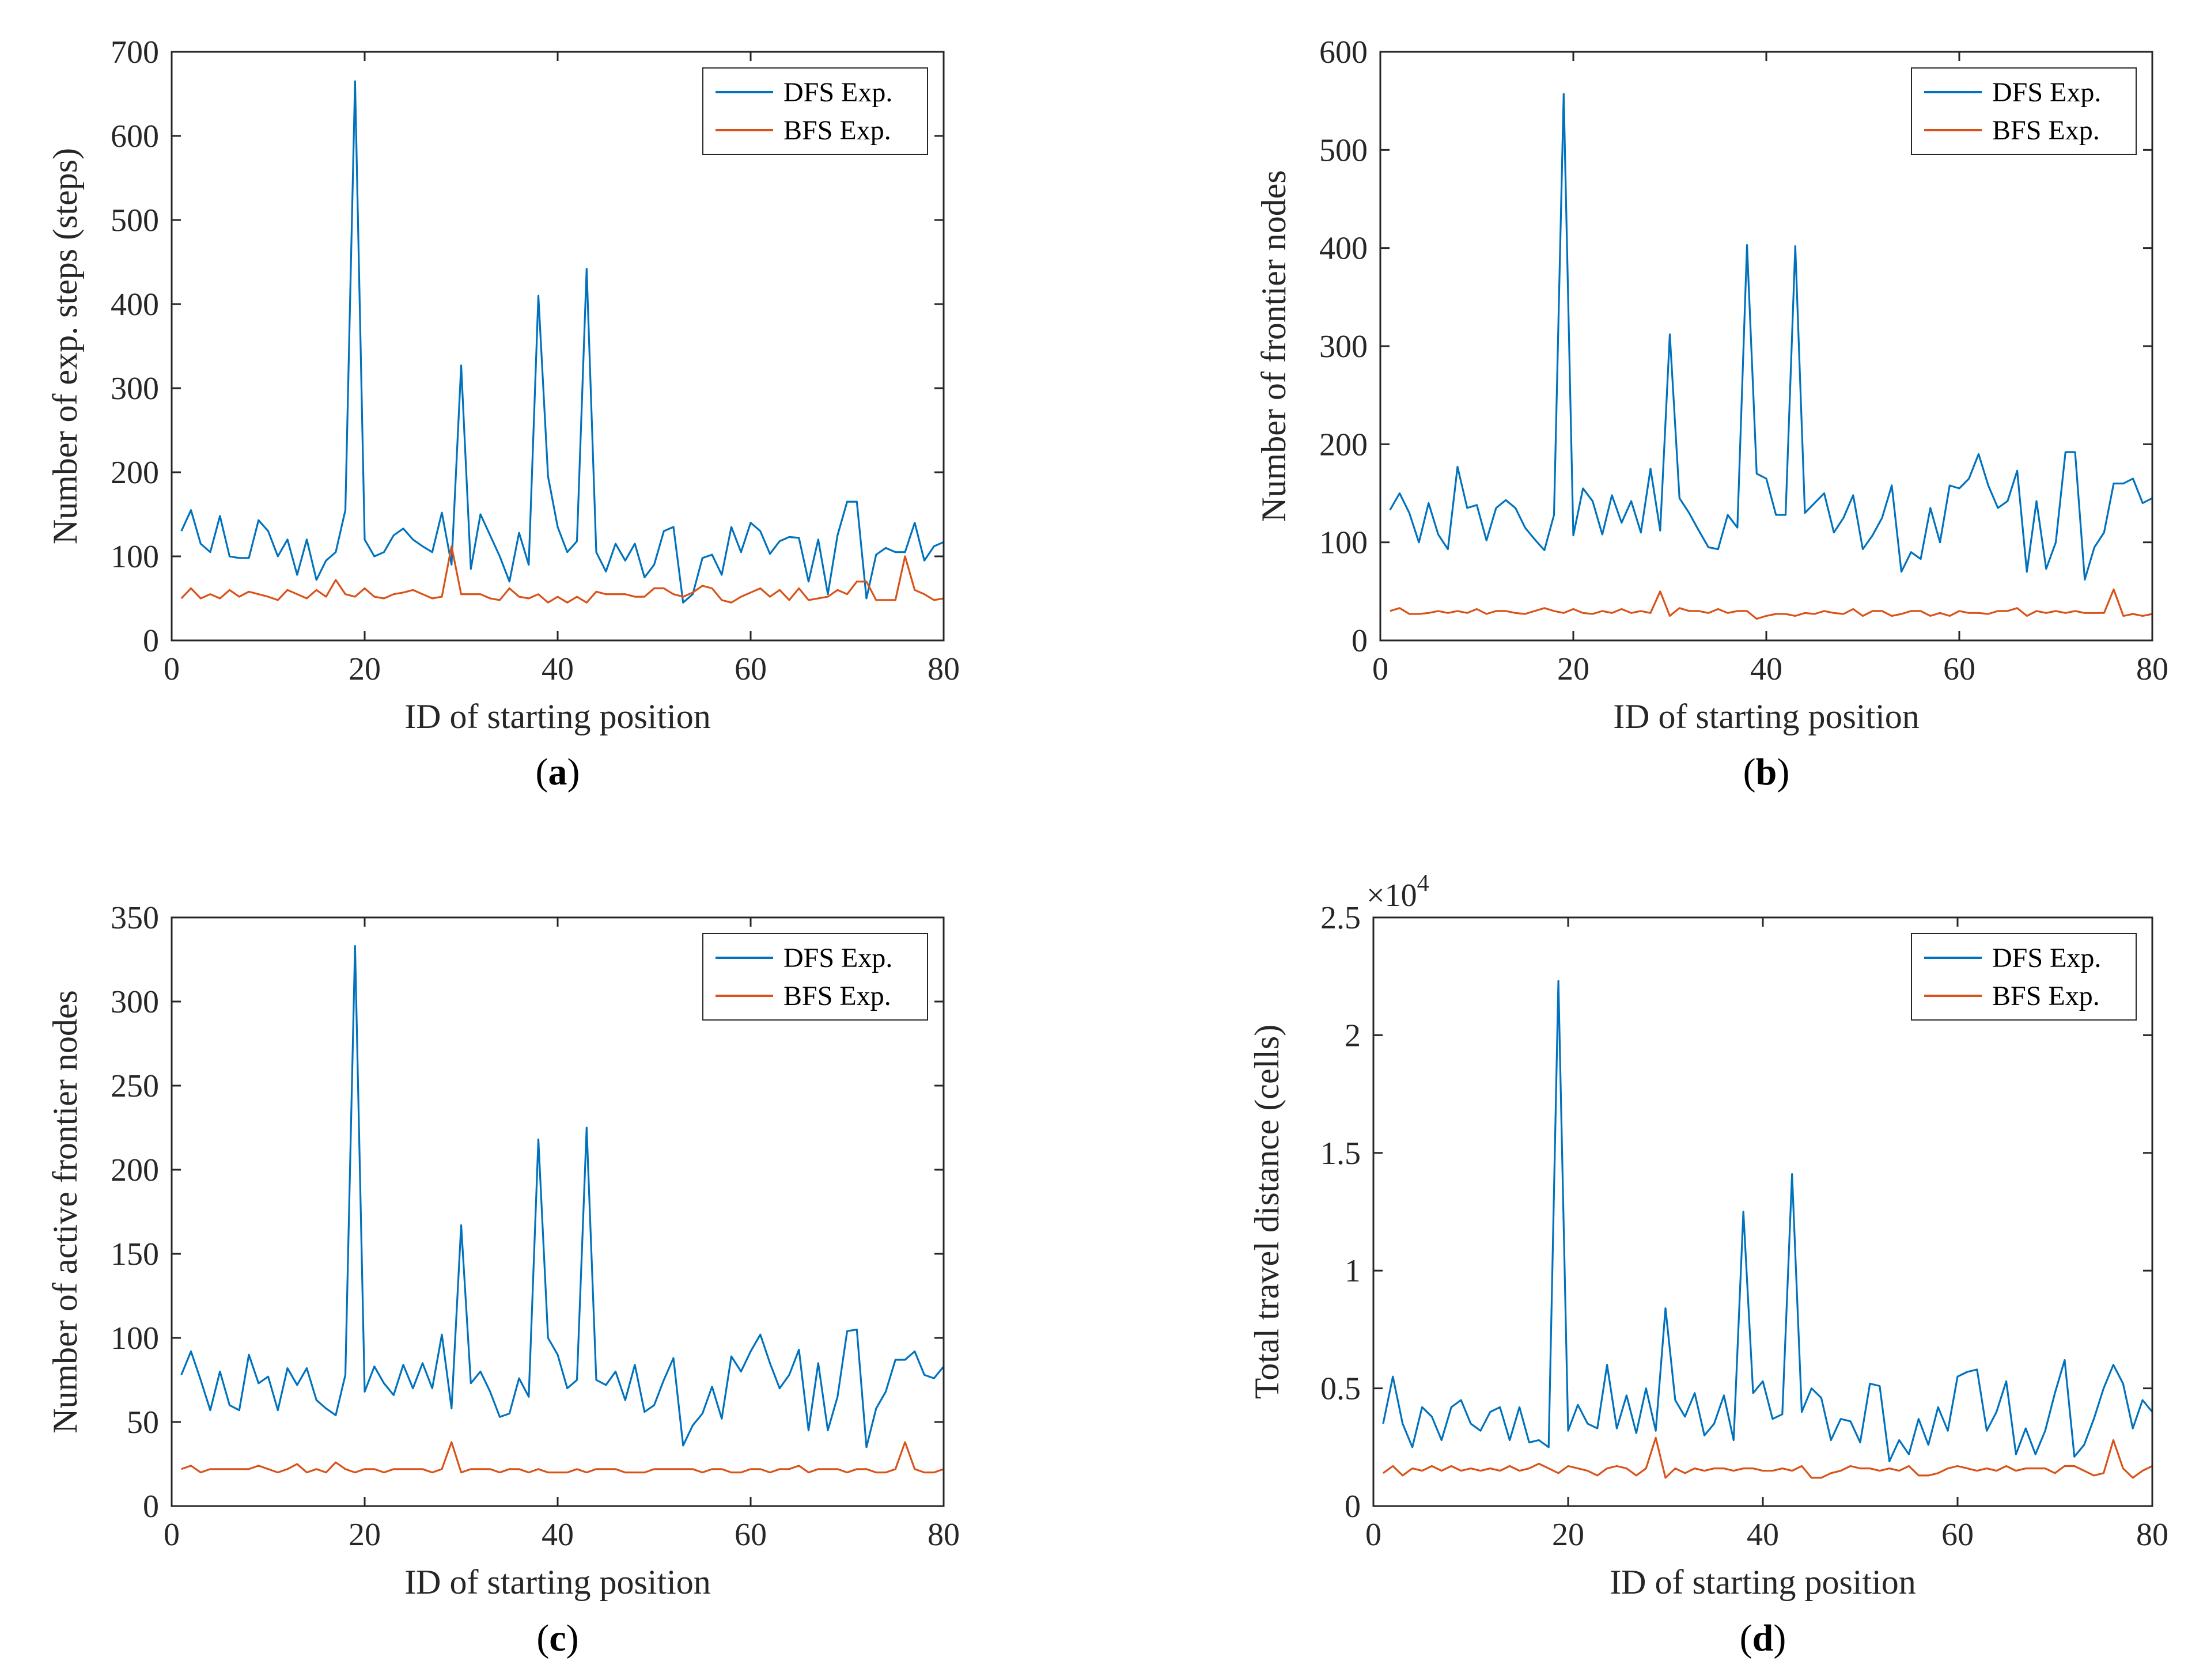  I want to click on panel-caption: (d), so click(1763, 1638).